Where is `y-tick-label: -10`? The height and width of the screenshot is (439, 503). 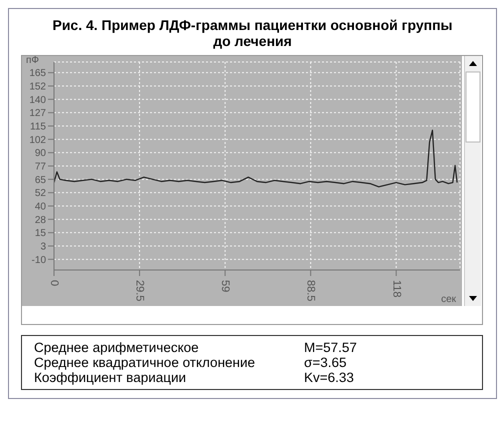
y-tick-label: -10 is located at coordinates (39, 260).